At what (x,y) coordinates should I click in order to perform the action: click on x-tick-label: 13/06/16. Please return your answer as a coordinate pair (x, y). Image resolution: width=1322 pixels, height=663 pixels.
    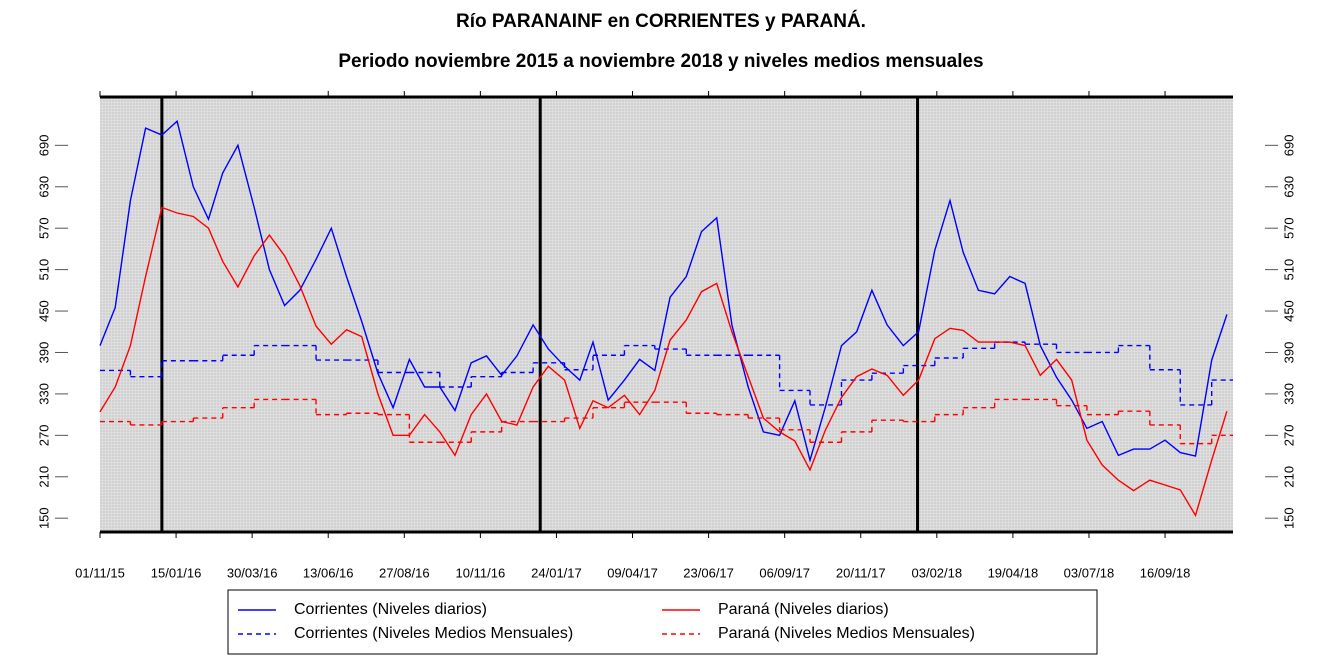
    Looking at the image, I should click on (328, 572).